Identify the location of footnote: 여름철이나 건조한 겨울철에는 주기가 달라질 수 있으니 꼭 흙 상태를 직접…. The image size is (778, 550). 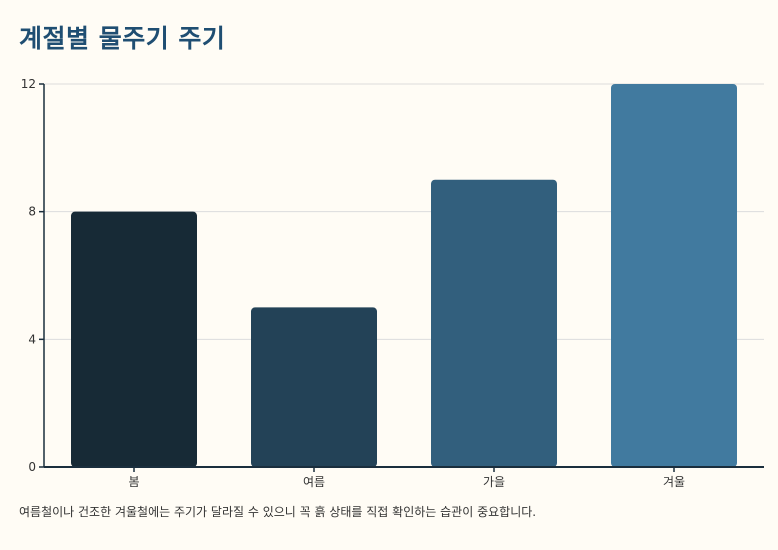
(278, 512).